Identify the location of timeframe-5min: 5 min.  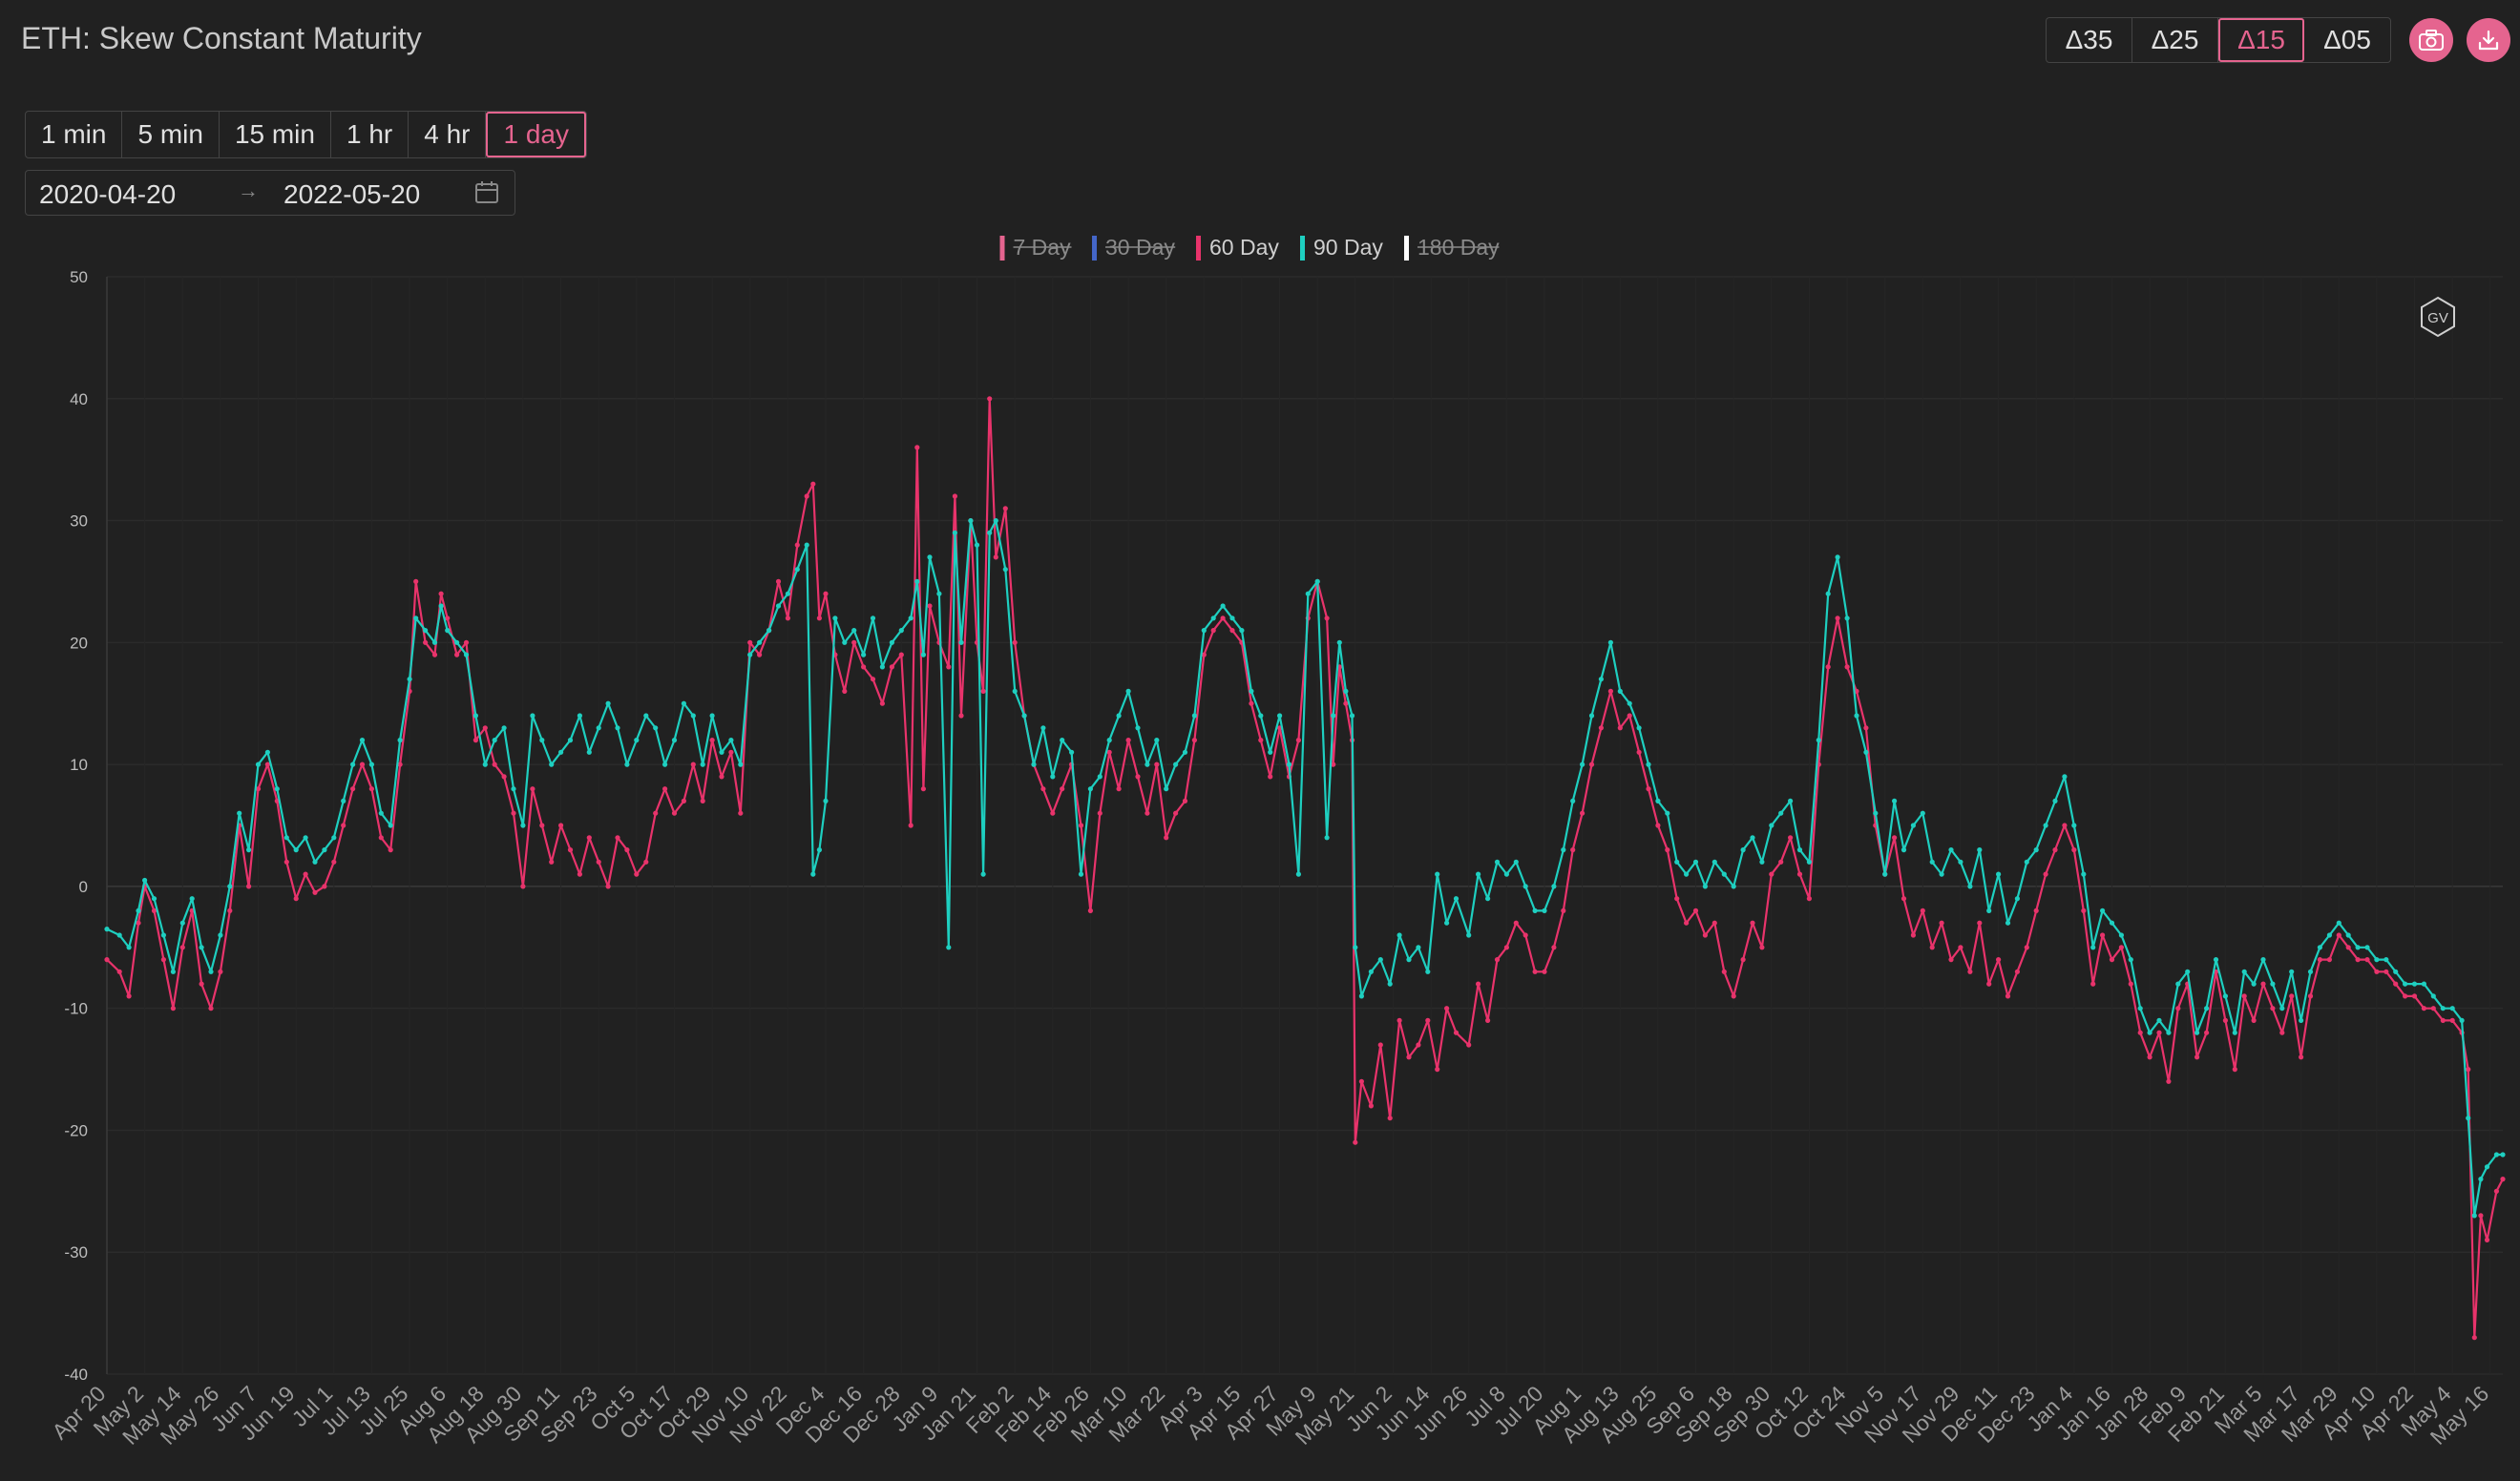
(171, 135).